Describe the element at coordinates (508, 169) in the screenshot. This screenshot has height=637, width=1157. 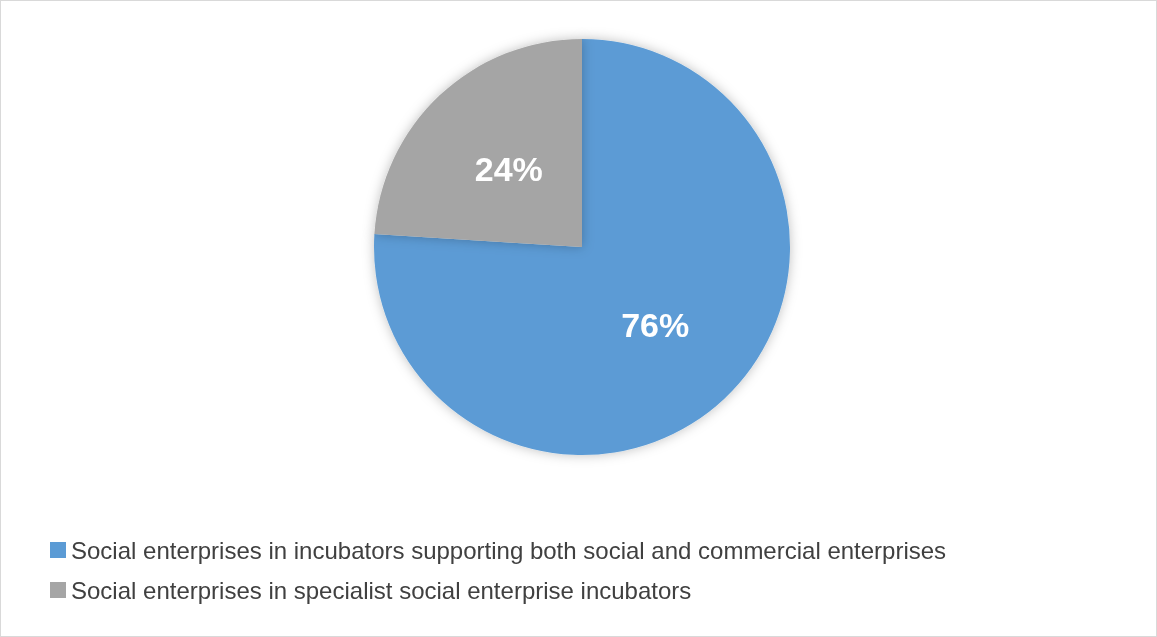
I see `data-label: 24%` at that location.